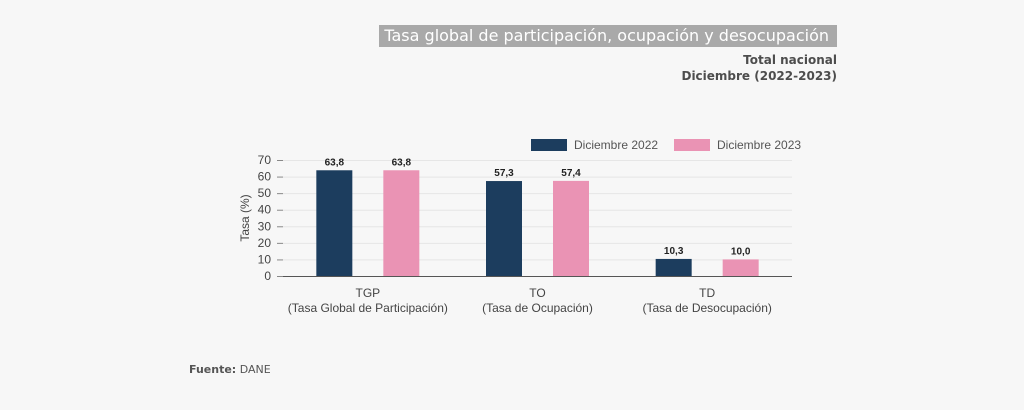 The image size is (1024, 410). I want to click on y-tick-label: 30, so click(265, 226).